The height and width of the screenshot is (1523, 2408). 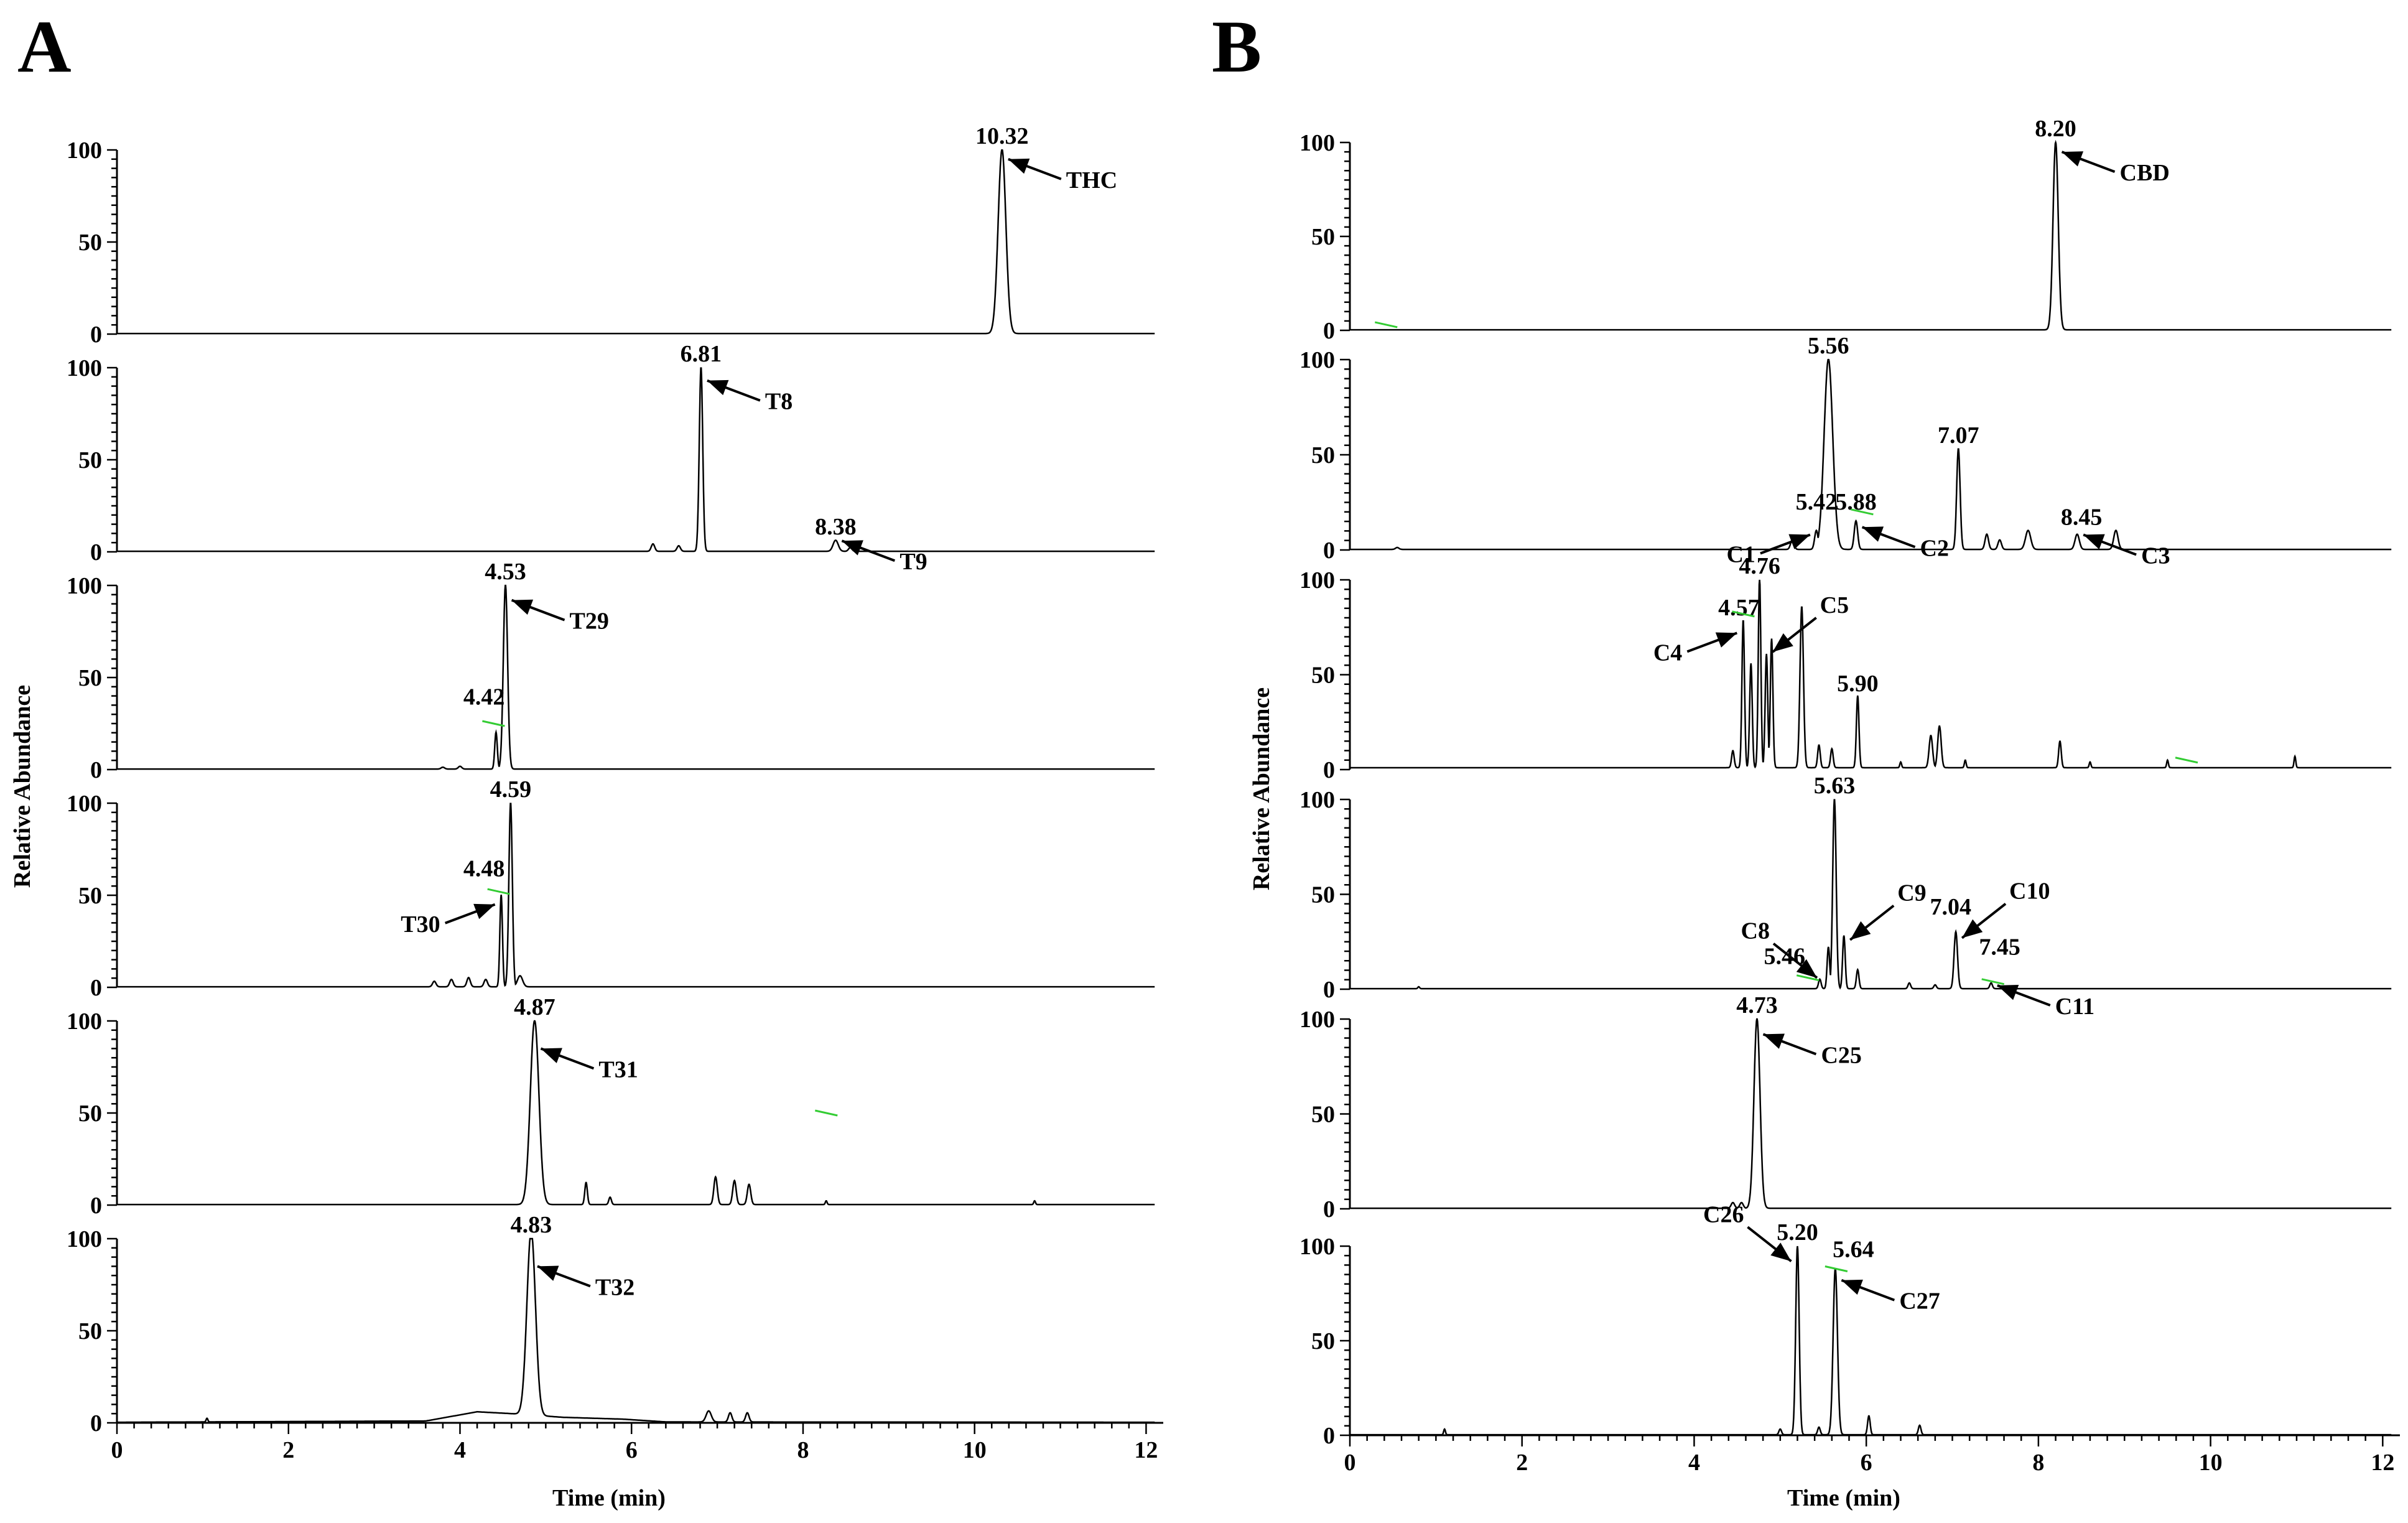 What do you see at coordinates (1843, 1498) in the screenshot?
I see `panel-b-x-axis-title: Time (min)` at bounding box center [1843, 1498].